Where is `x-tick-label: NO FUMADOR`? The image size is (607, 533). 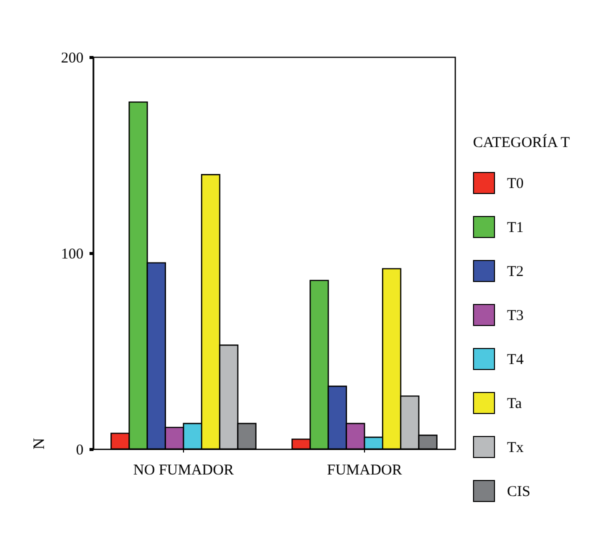
x-tick-label: NO FUMADOR is located at coordinates (183, 470).